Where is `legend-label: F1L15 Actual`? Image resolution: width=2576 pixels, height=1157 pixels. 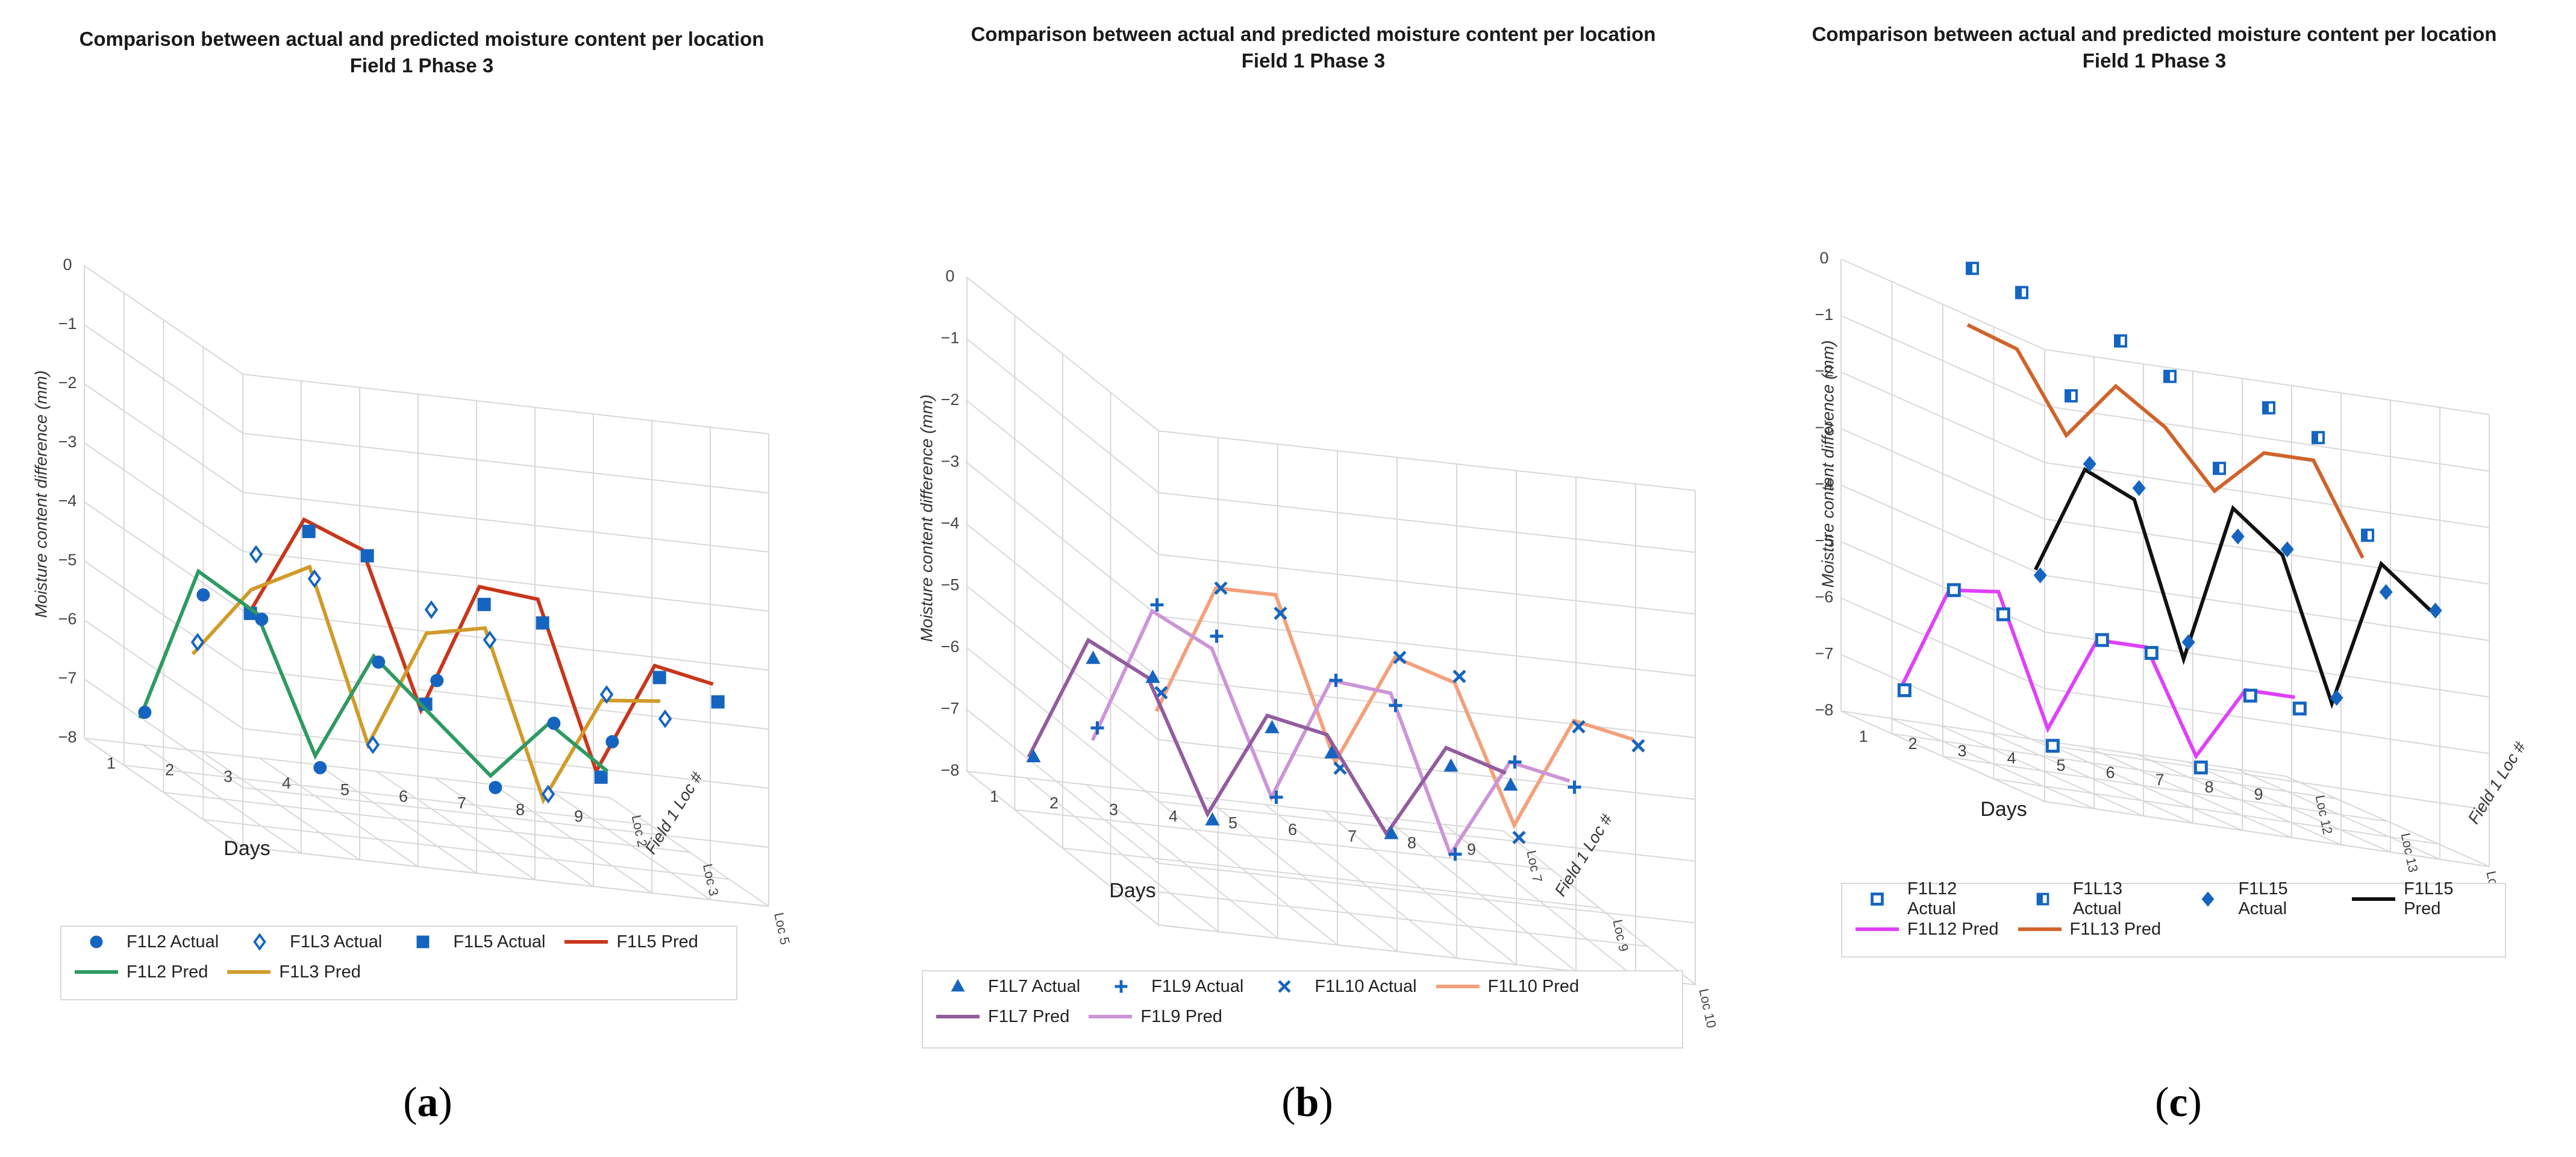 legend-label: F1L15 Actual is located at coordinates (2263, 898).